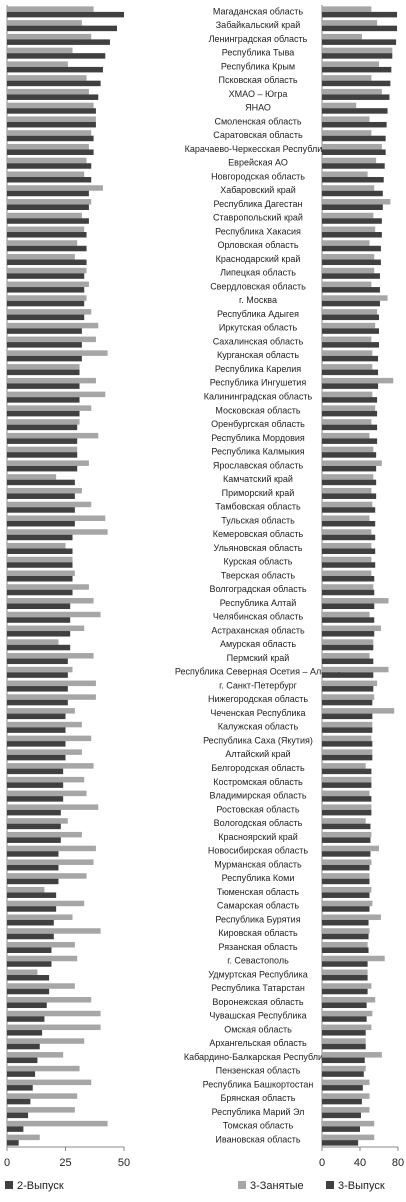 The image size is (406, 1202). Describe the element at coordinates (257, 796) in the screenshot. I see `y-tick-label: Владимирская область` at that location.